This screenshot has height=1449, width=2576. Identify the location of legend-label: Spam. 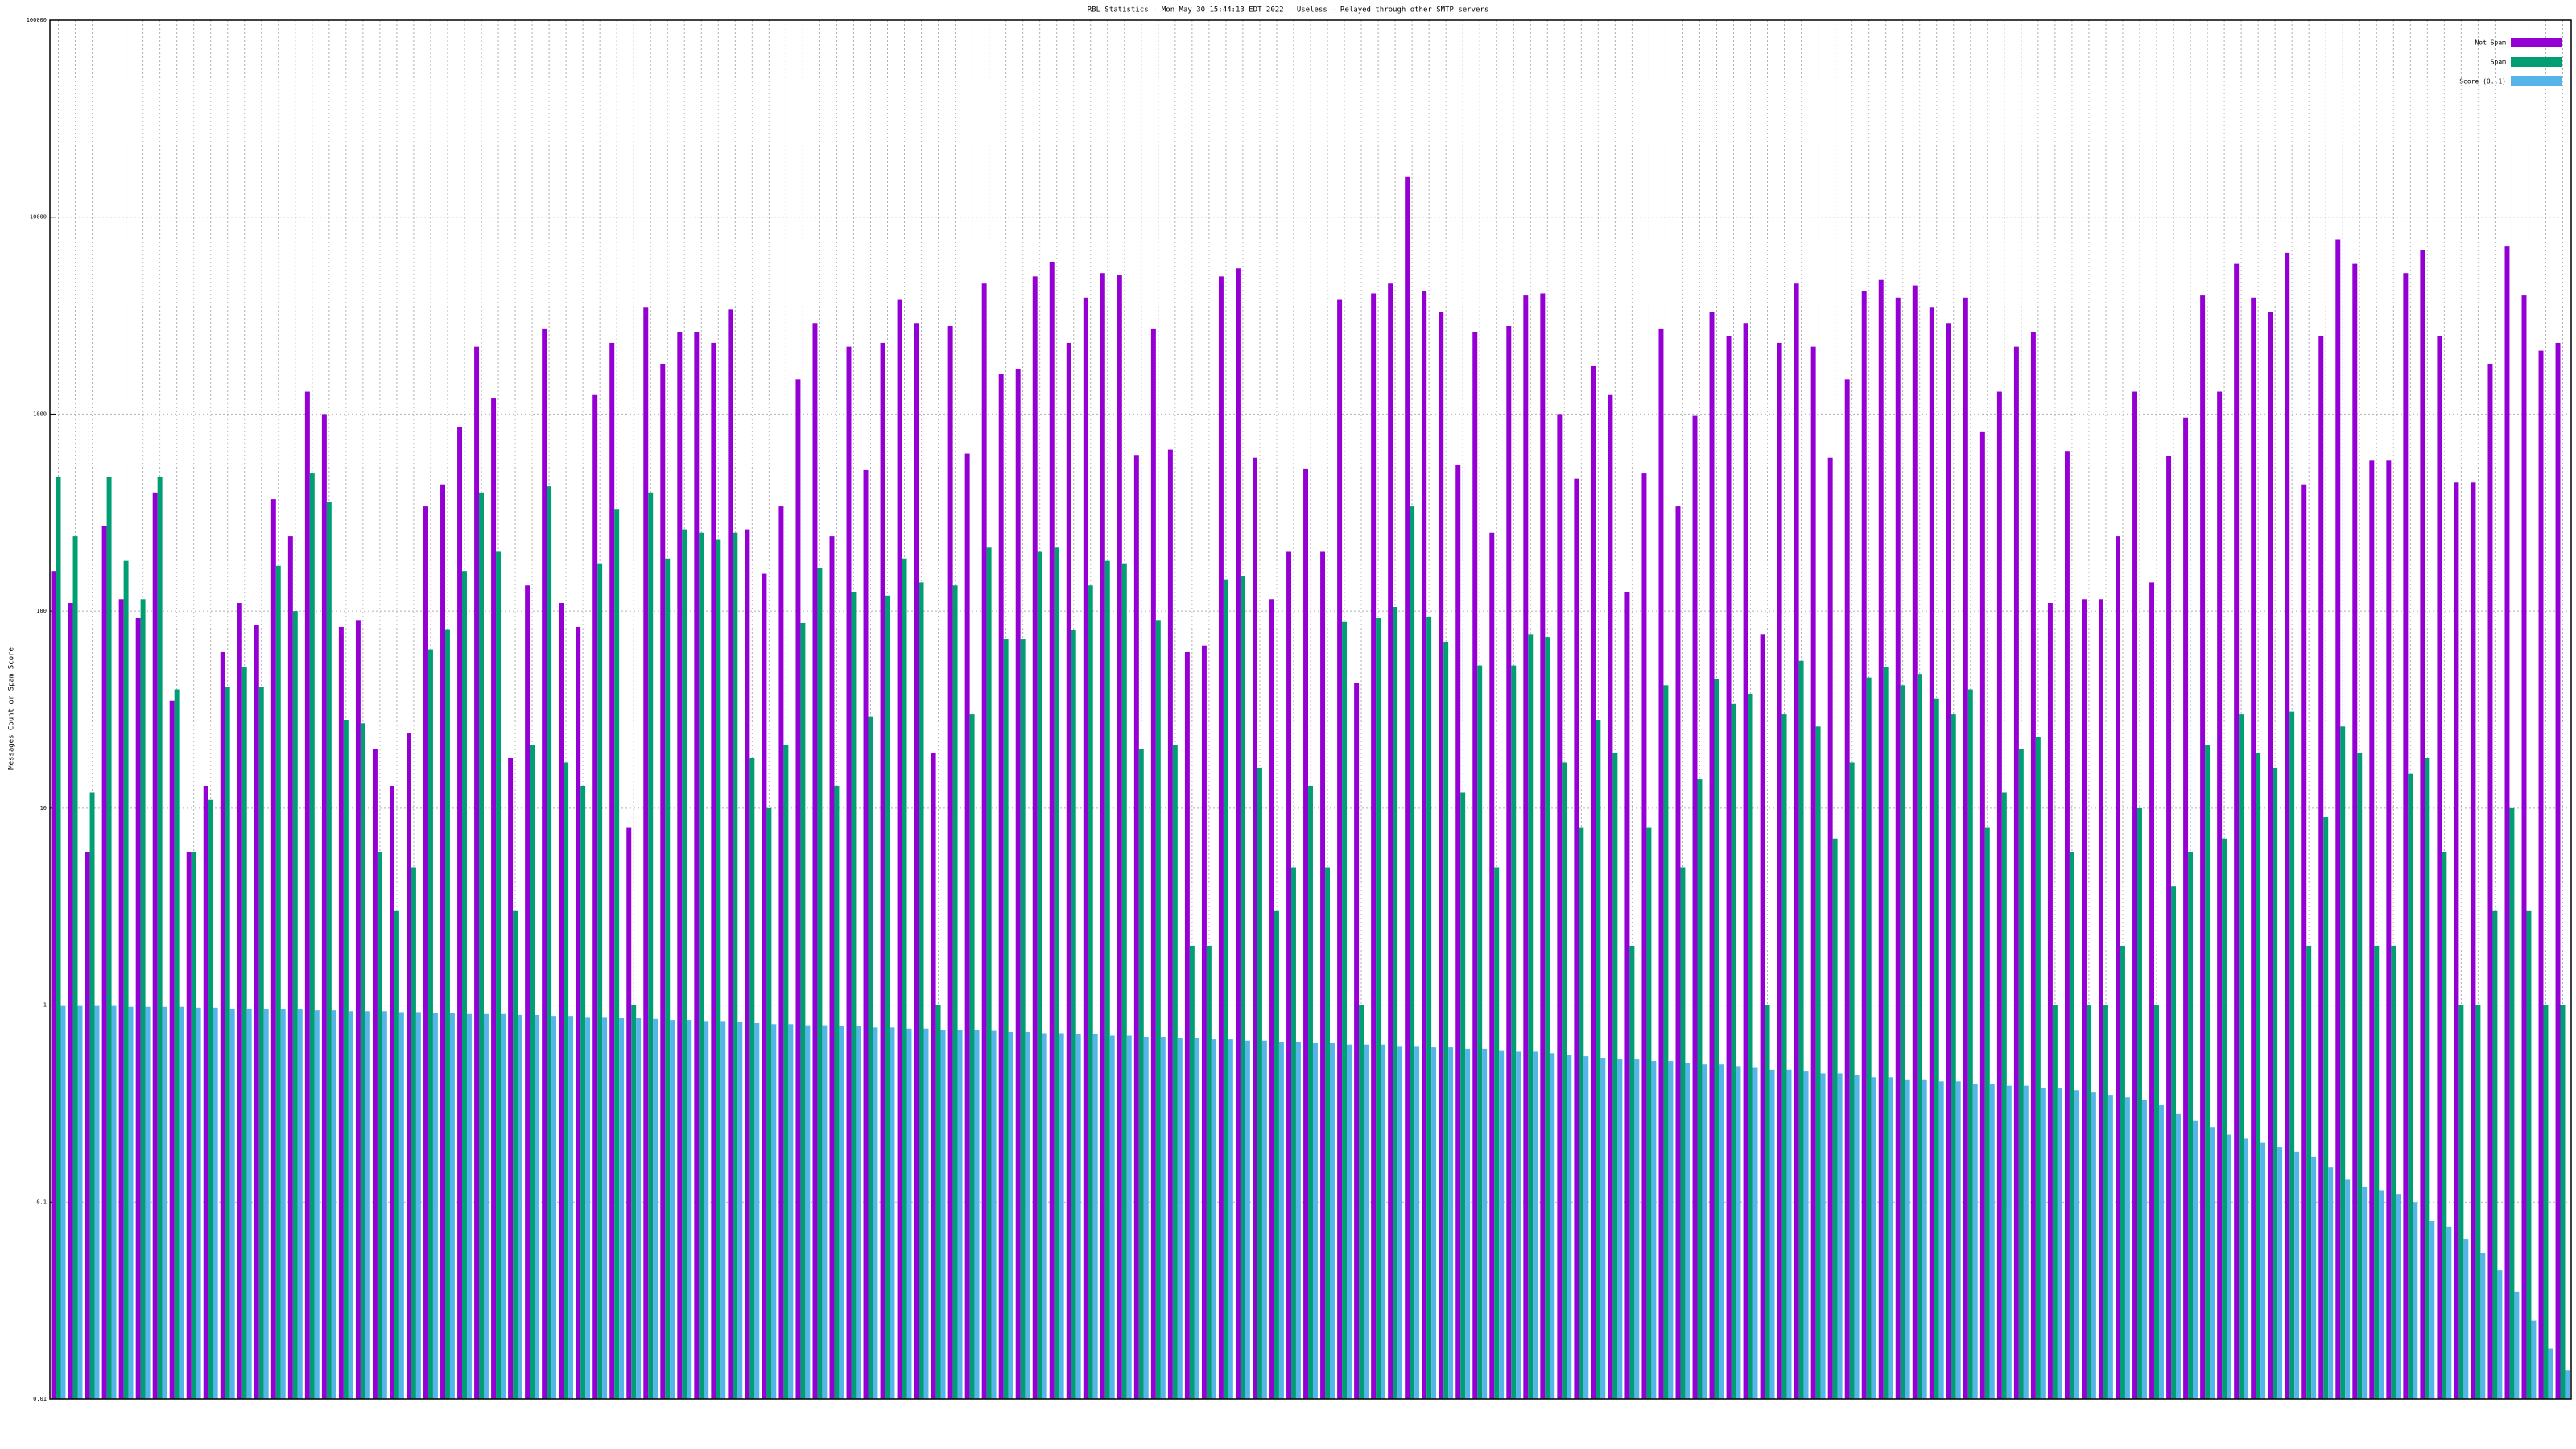
(2498, 62).